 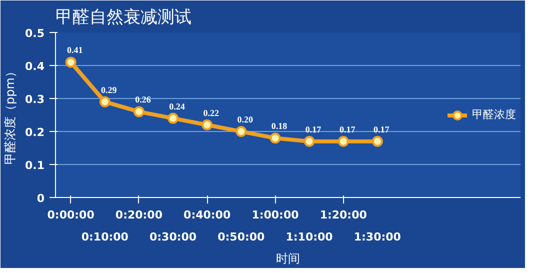 I want to click on x-tick-label: 0:40:00, so click(x=207, y=215).